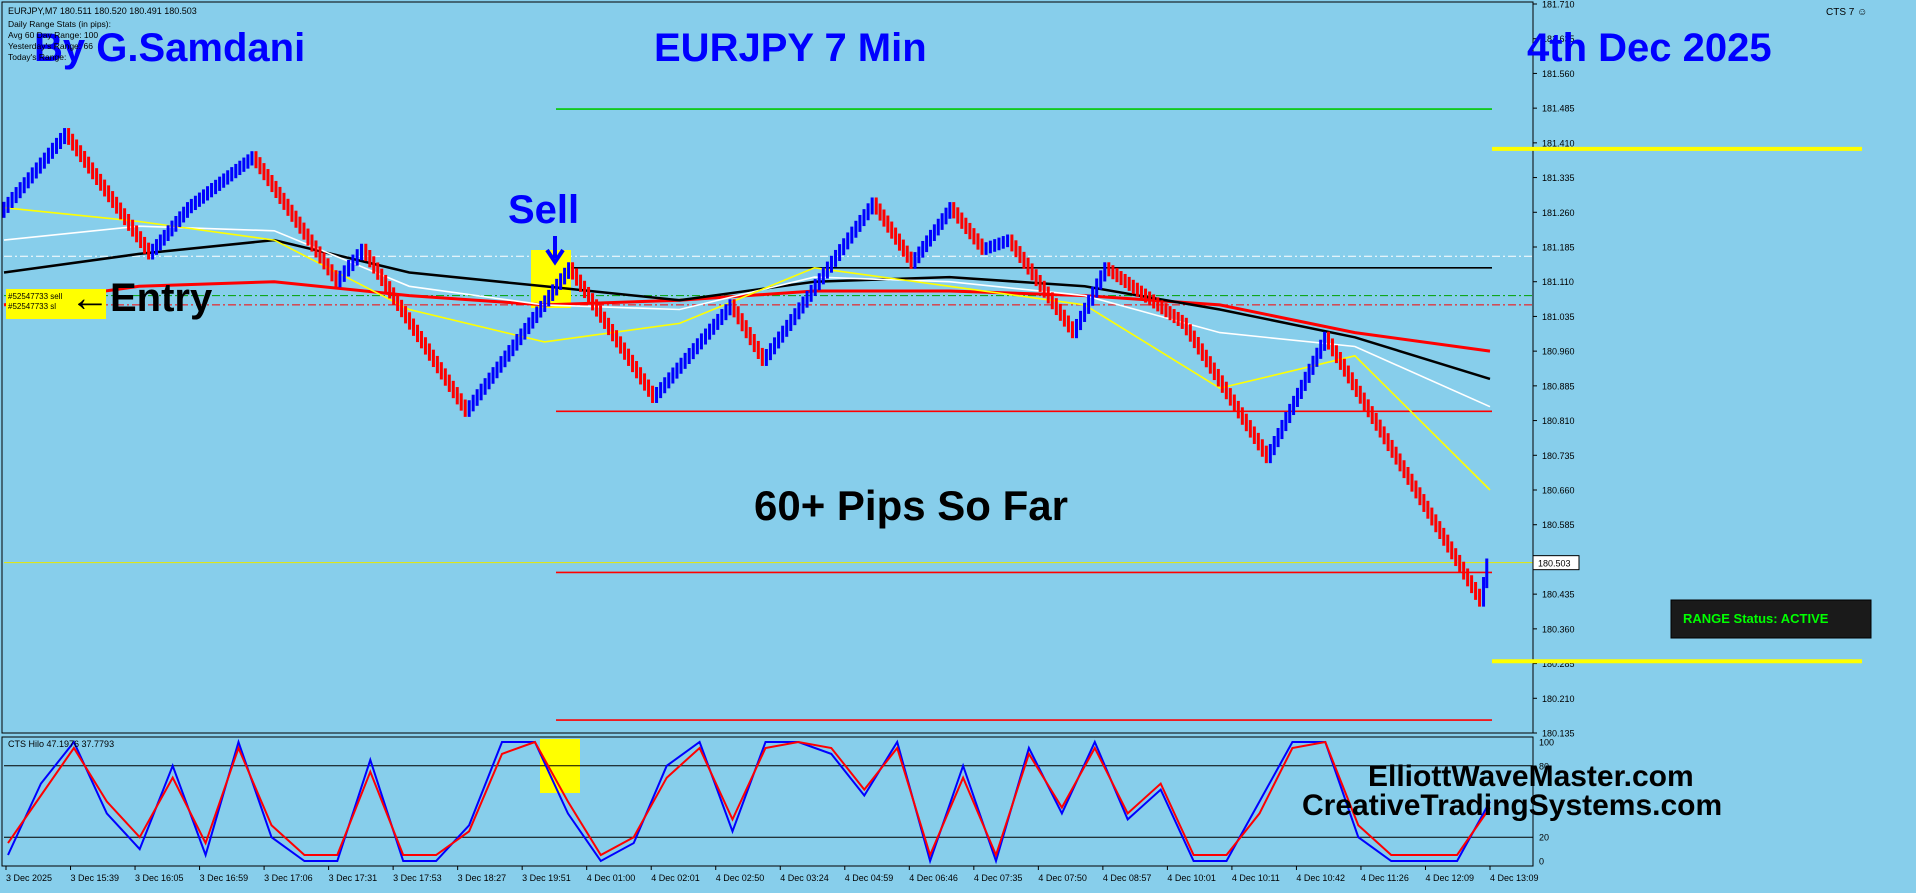 Image resolution: width=1916 pixels, height=893 pixels. What do you see at coordinates (417, 878) in the screenshot?
I see `time-axis-label: 3 Dec 17:53` at bounding box center [417, 878].